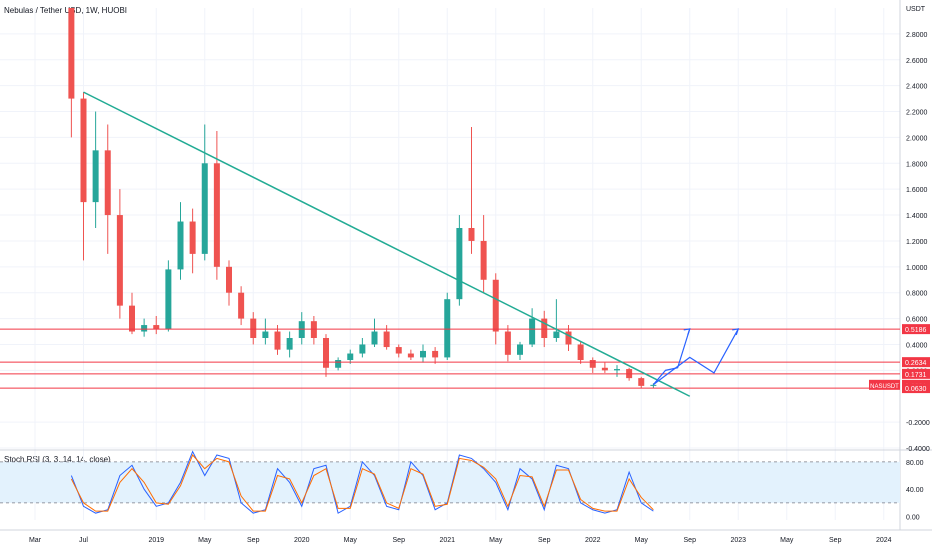 This screenshot has width=932, height=550. Describe the element at coordinates (447, 540) in the screenshot. I see `x-tick-label: 2021` at that location.